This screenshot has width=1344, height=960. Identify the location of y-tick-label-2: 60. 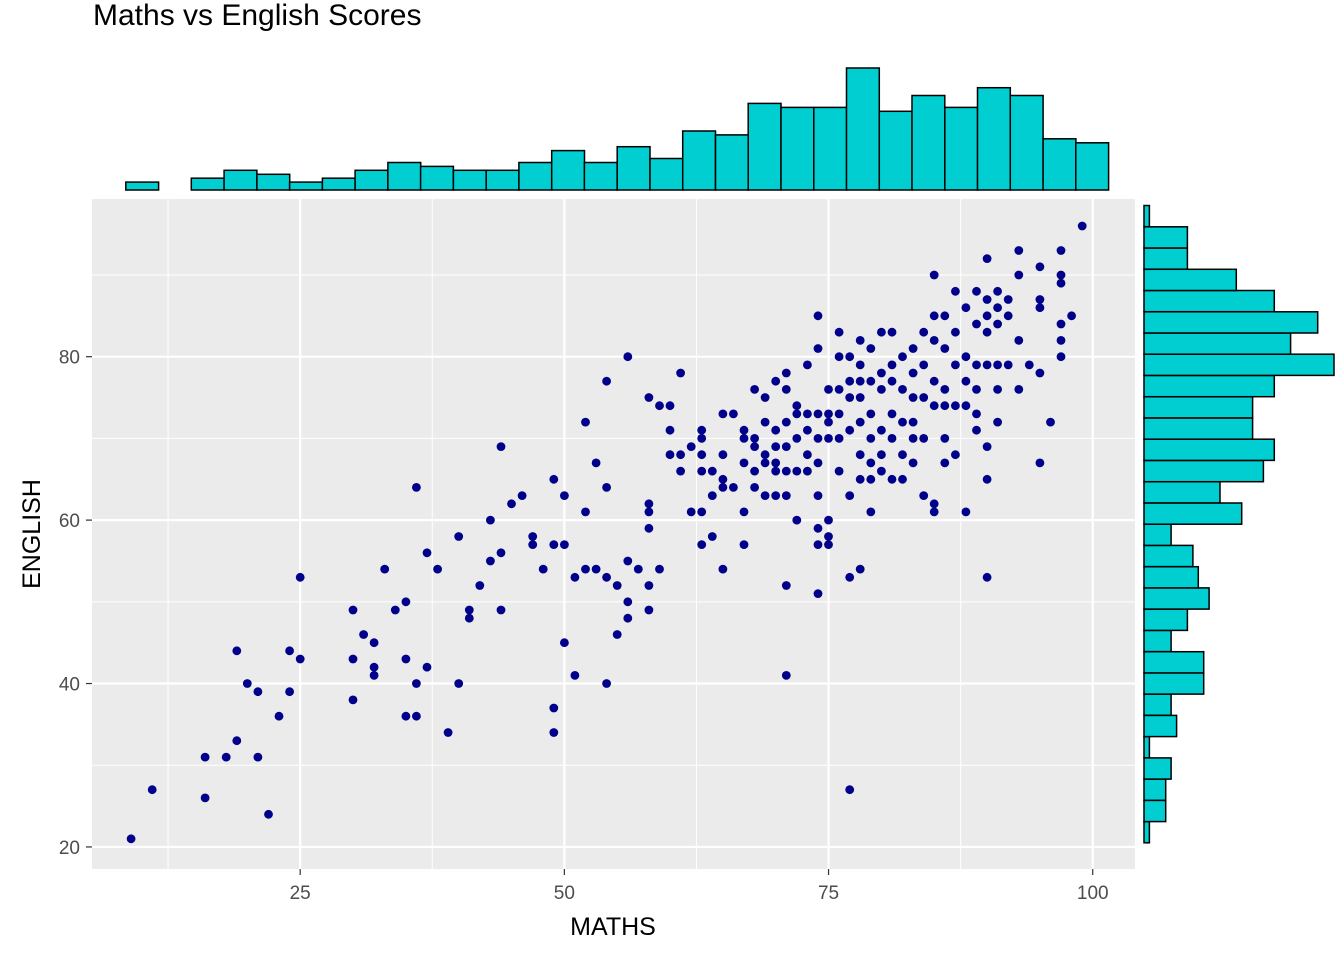
(69, 521).